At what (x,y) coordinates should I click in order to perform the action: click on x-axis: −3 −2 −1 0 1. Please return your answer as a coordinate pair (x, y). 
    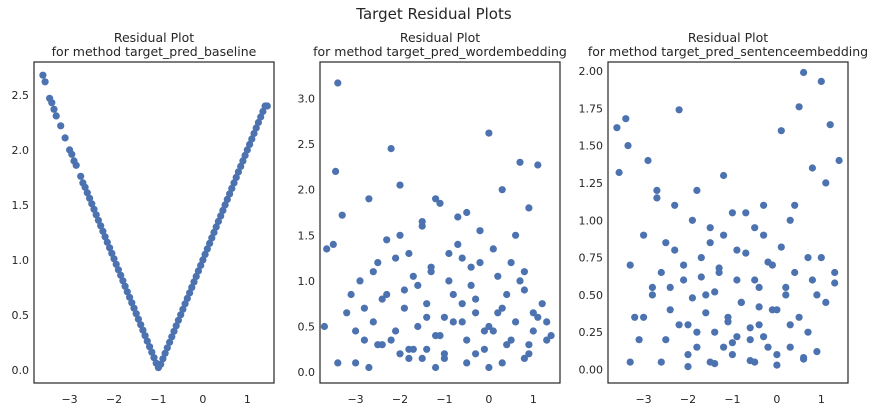
    Looking at the image, I should click on (729, 399).